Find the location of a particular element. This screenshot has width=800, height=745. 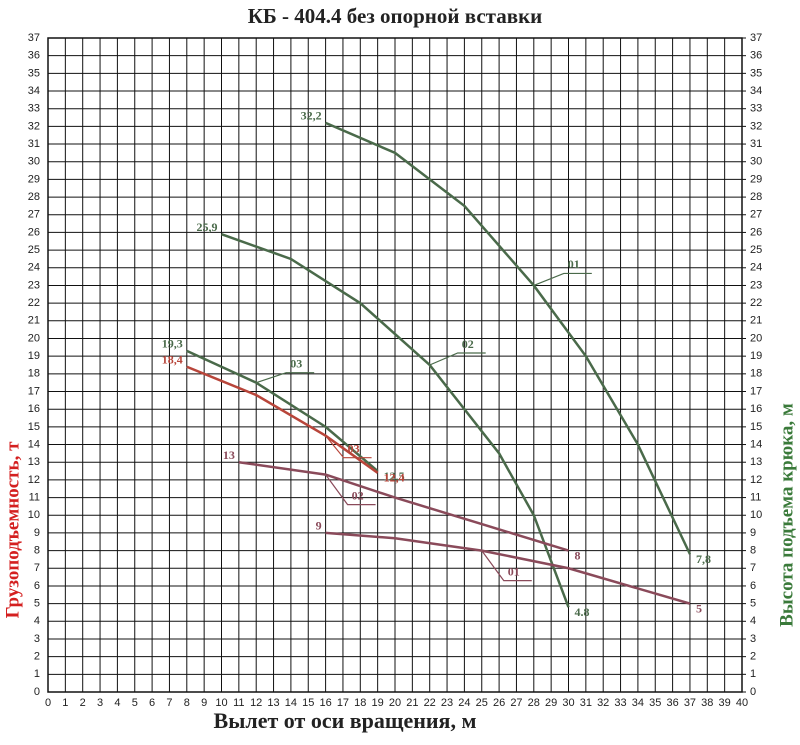

y2-tick-label: 6 is located at coordinates (753, 586).